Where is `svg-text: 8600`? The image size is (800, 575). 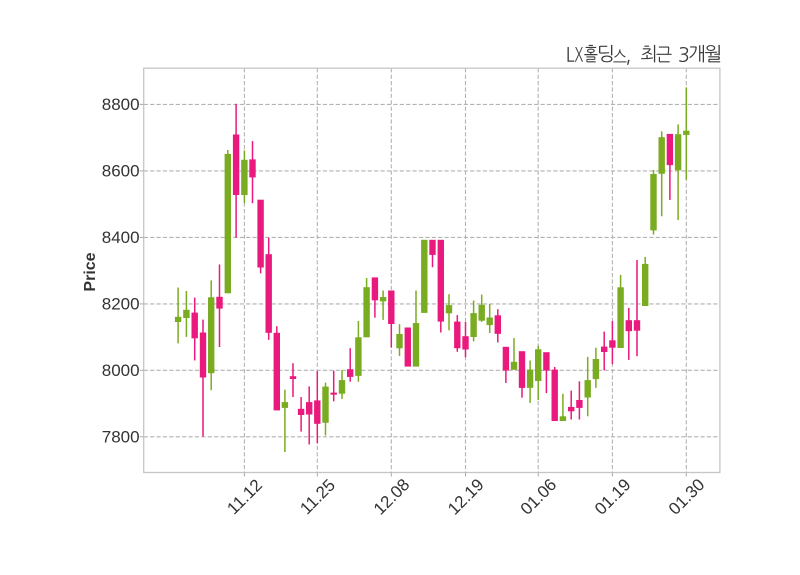
svg-text: 8600 is located at coordinates (121, 171).